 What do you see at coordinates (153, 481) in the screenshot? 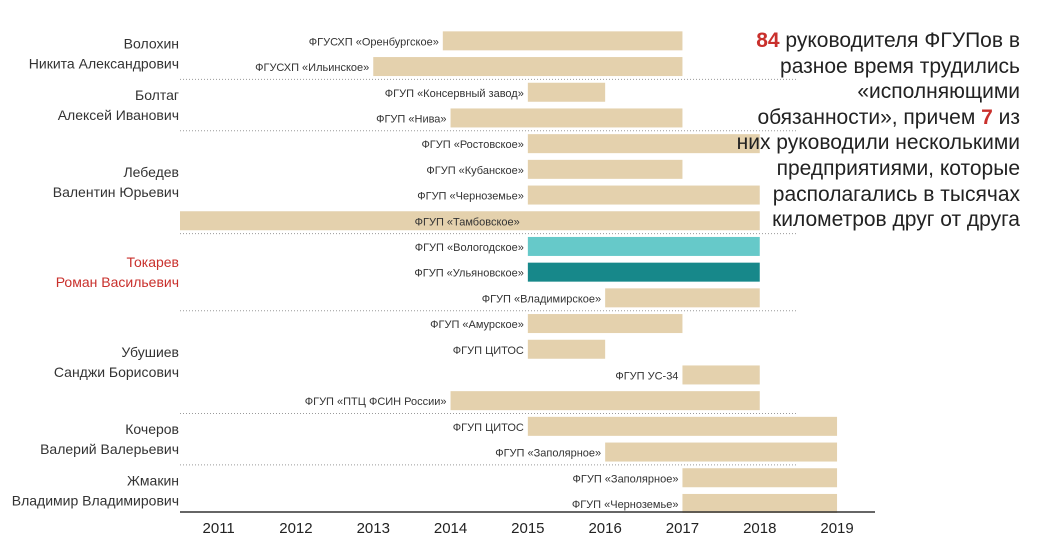
I see `person-name-line1: Жмакин` at bounding box center [153, 481].